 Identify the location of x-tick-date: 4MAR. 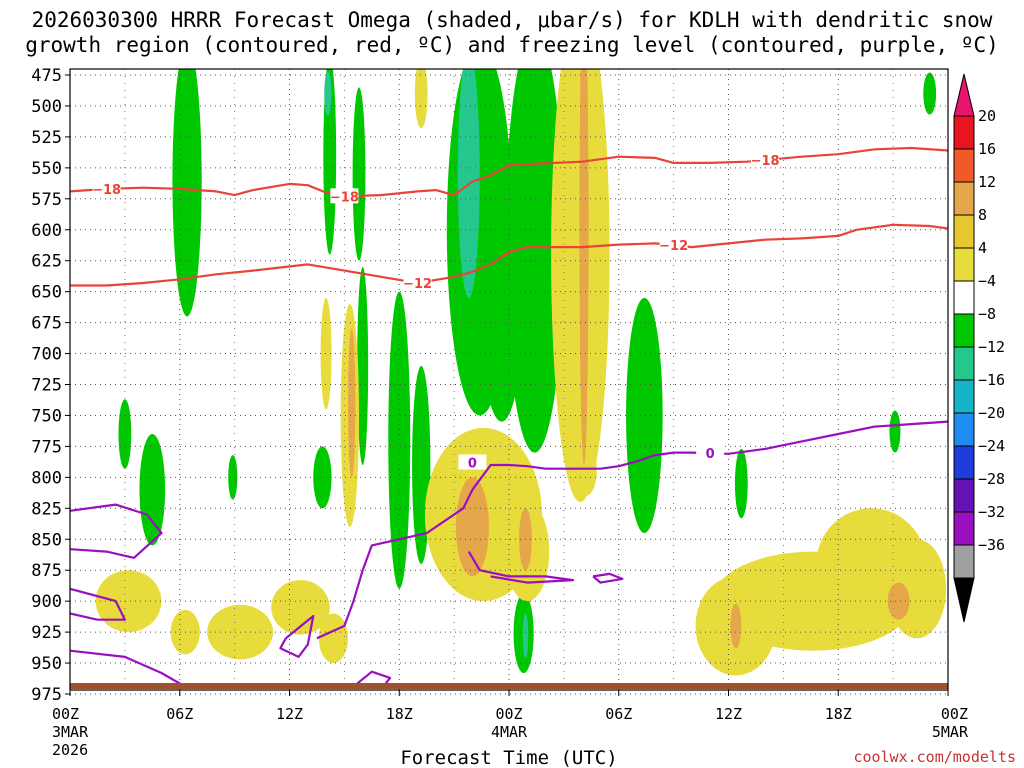
(509, 732).